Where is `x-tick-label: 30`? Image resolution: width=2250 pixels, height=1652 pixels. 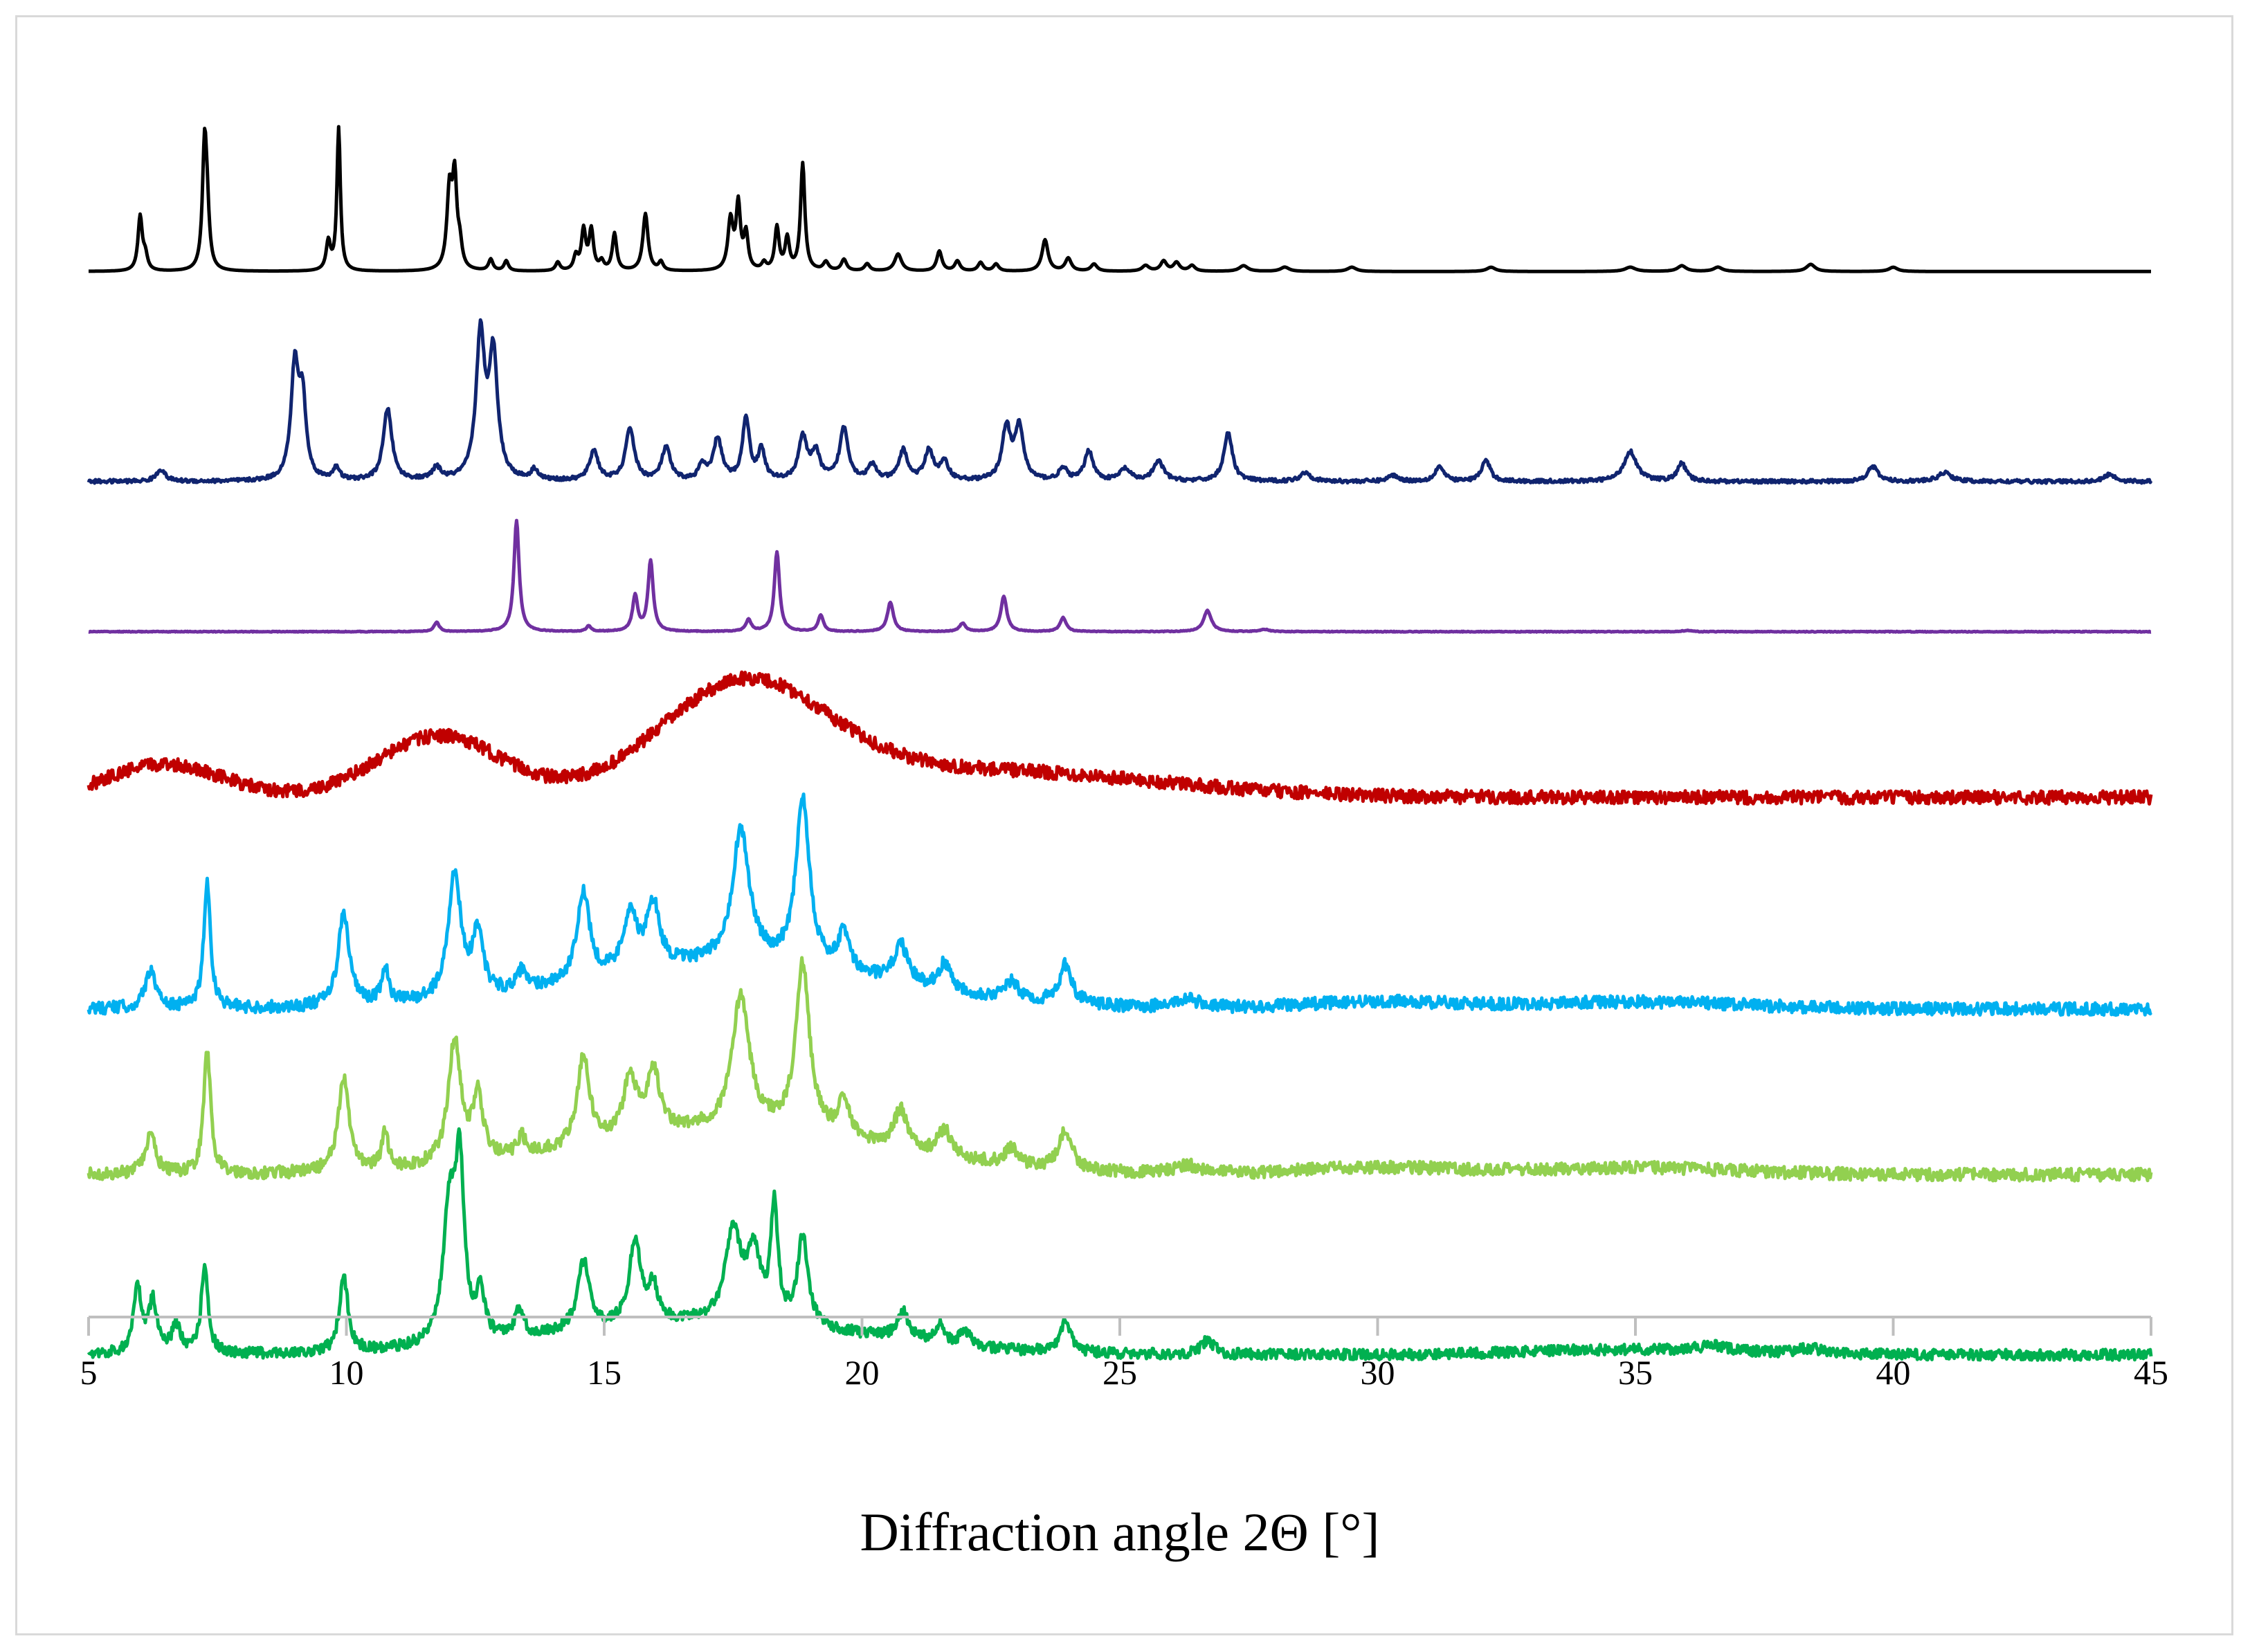 x-tick-label: 30 is located at coordinates (1378, 1372).